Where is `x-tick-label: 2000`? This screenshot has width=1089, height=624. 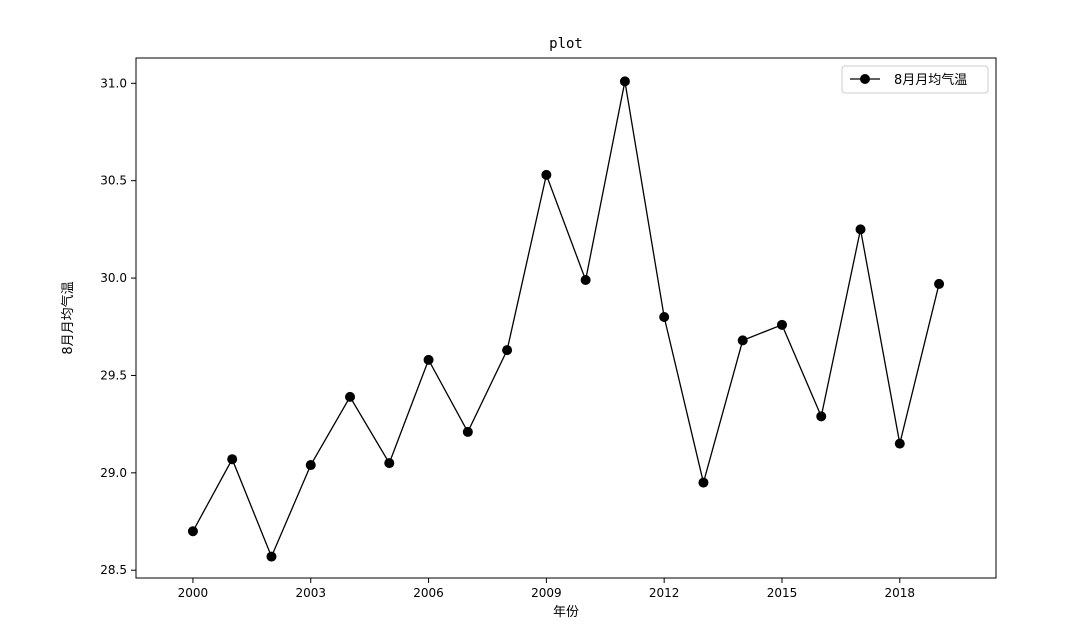
x-tick-label: 2000 is located at coordinates (193, 593).